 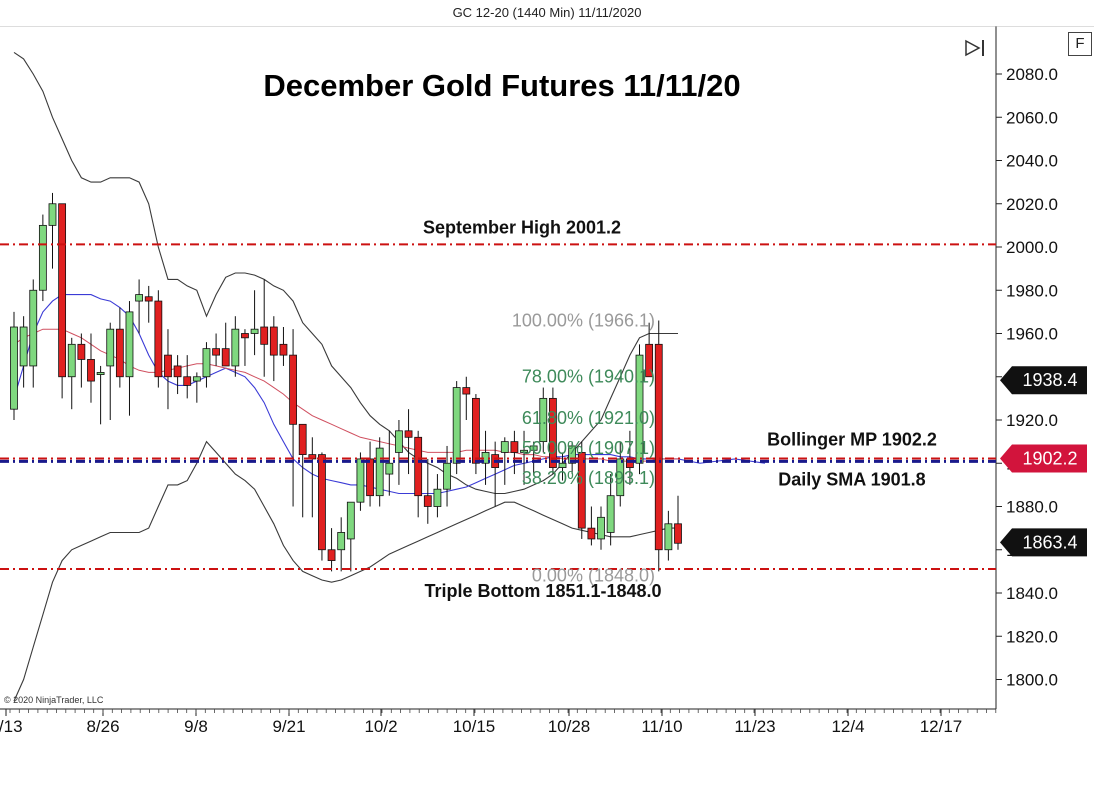 I want to click on y-tick-label: 2080.0, so click(x=1032, y=74).